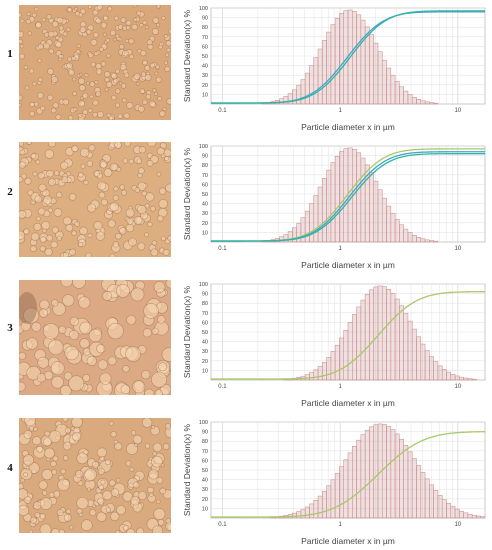  I want to click on y-tick-label: 100, so click(203, 9).